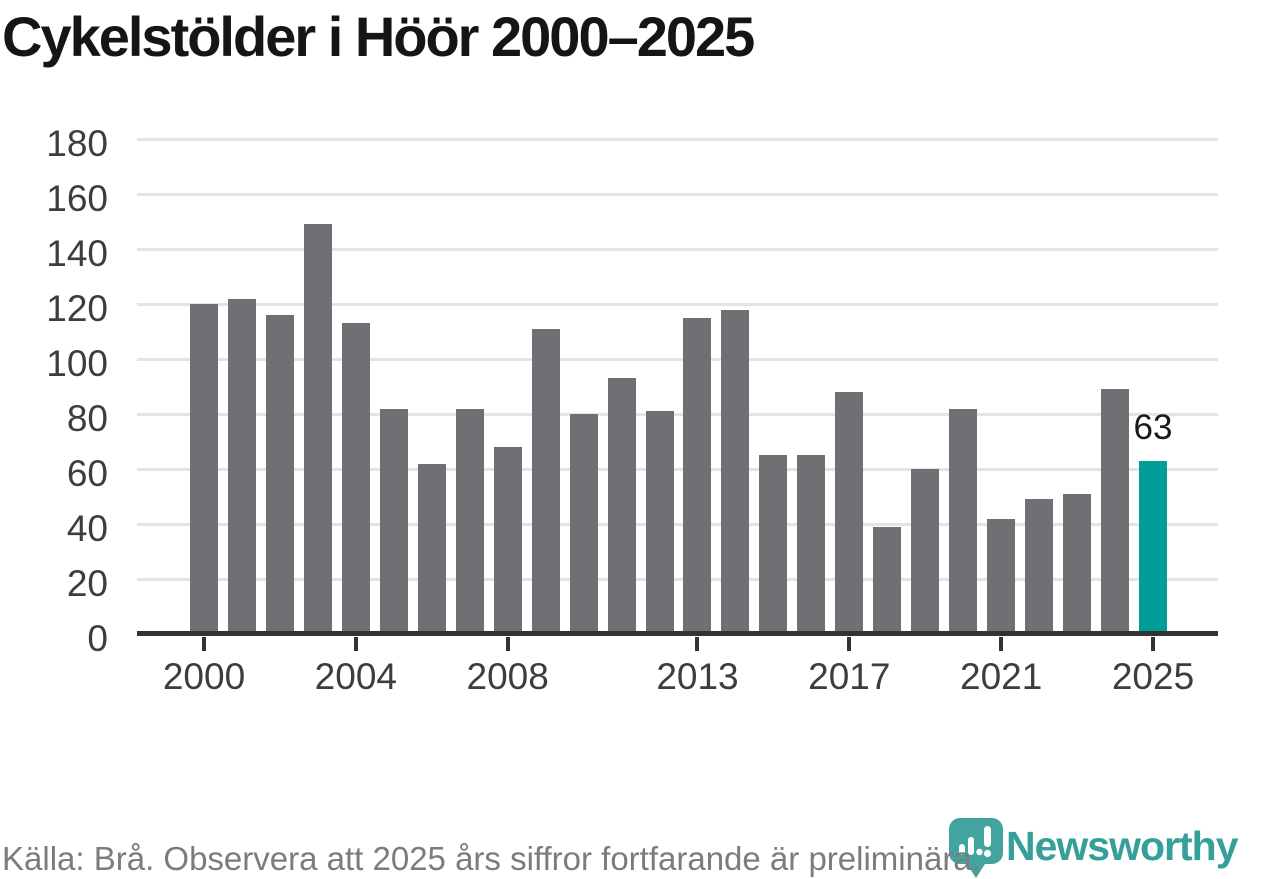 The height and width of the screenshot is (879, 1262). Describe the element at coordinates (87, 528) in the screenshot. I see `y-axis-label-40: 40` at that location.